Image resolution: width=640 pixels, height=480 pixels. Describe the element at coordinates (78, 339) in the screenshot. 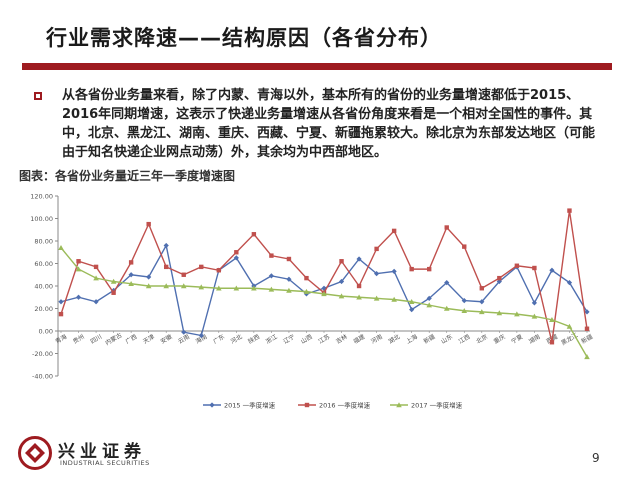

I see `x-tick-label: 贵州` at that location.